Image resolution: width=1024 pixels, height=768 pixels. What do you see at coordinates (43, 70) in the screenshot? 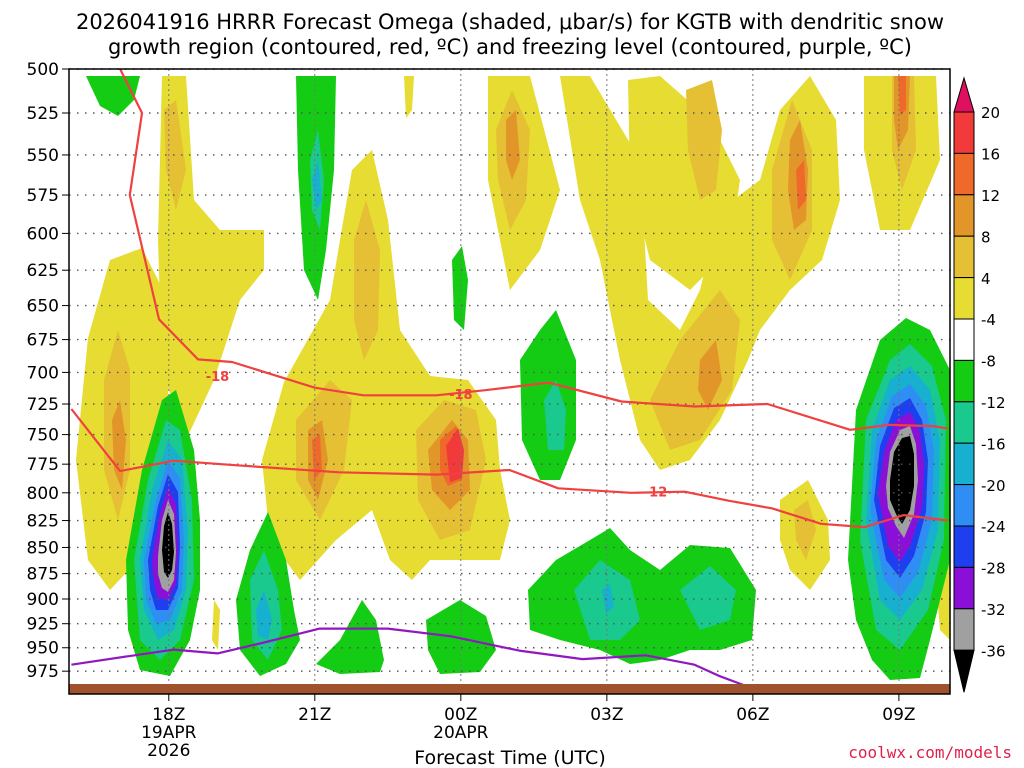
I see `y-tick-label: 500` at bounding box center [43, 70].